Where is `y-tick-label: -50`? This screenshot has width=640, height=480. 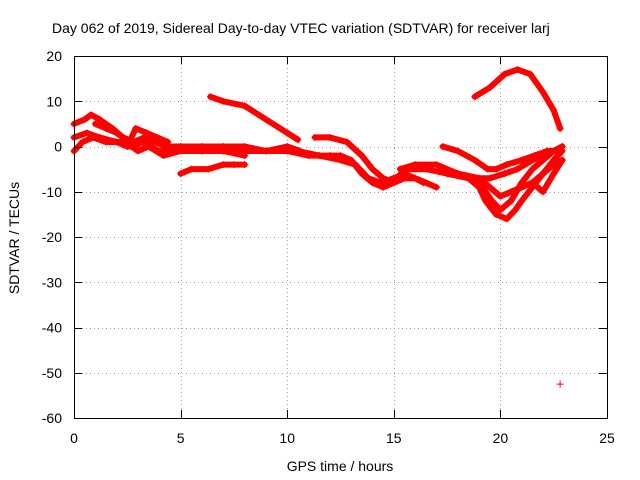 y-tick-label: -50 is located at coordinates (52, 373).